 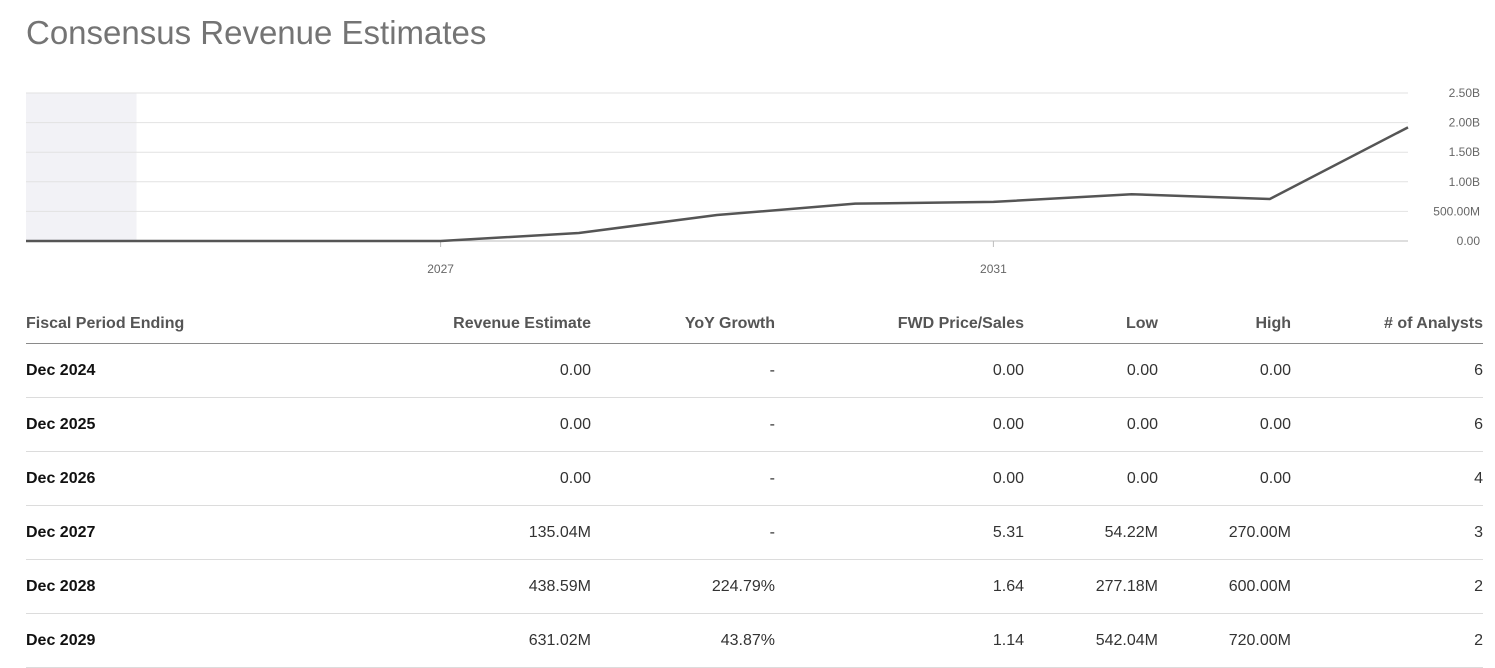 What do you see at coordinates (1091, 586) in the screenshot?
I see `cell-low: 277.18M` at bounding box center [1091, 586].